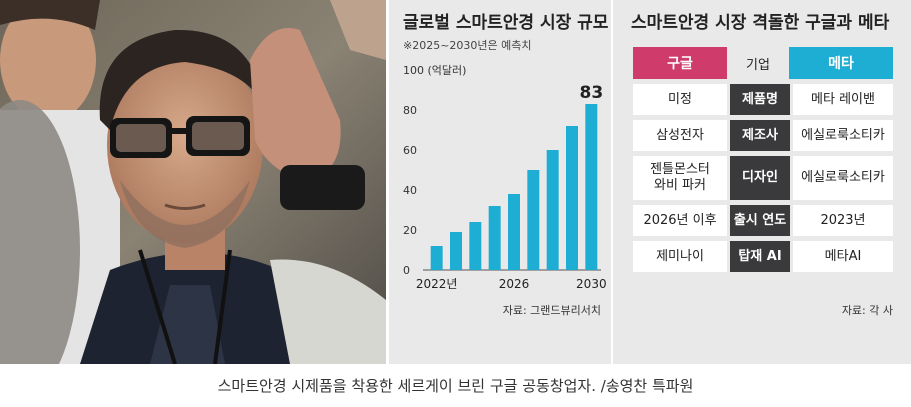 This screenshot has height=407, width=911. What do you see at coordinates (843, 99) in the screenshot?
I see `meta-cell: 메타 레이밴` at bounding box center [843, 99].